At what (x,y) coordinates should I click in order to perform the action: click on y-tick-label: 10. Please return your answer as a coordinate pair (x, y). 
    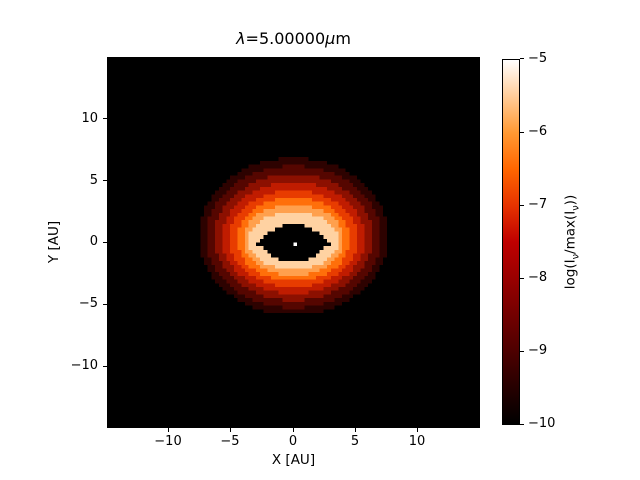
    Looking at the image, I should click on (89, 118).